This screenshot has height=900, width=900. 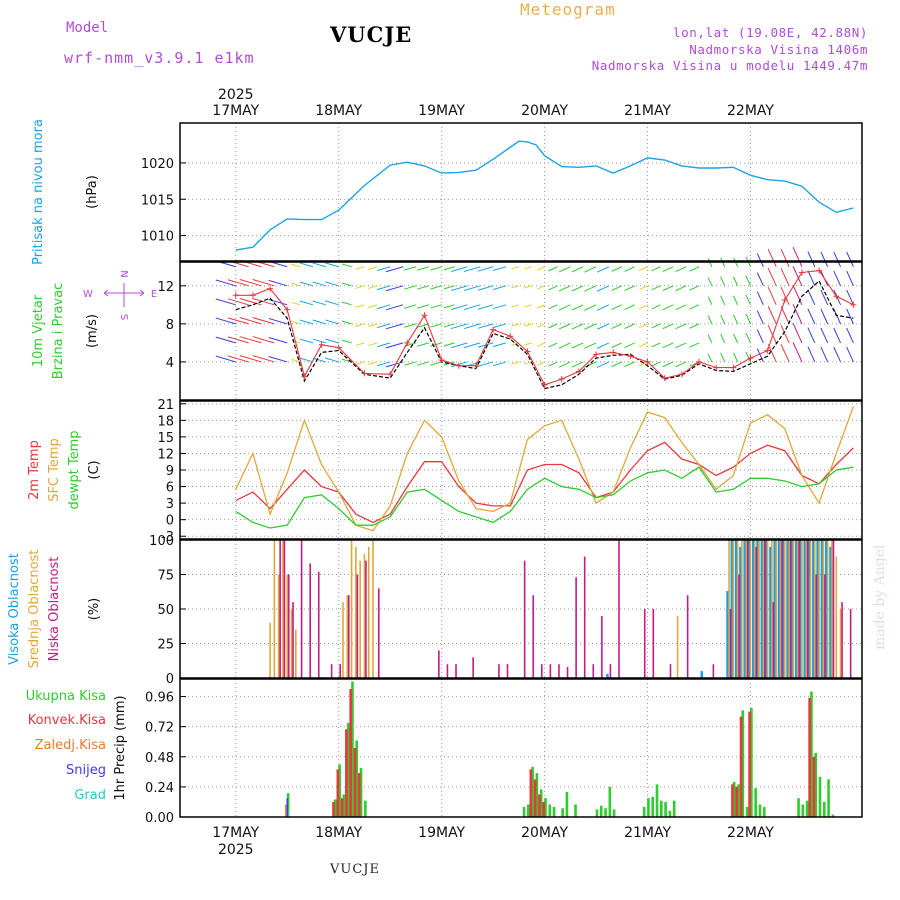 What do you see at coordinates (544, 482) in the screenshot?
I see `t2m-line` at bounding box center [544, 482].